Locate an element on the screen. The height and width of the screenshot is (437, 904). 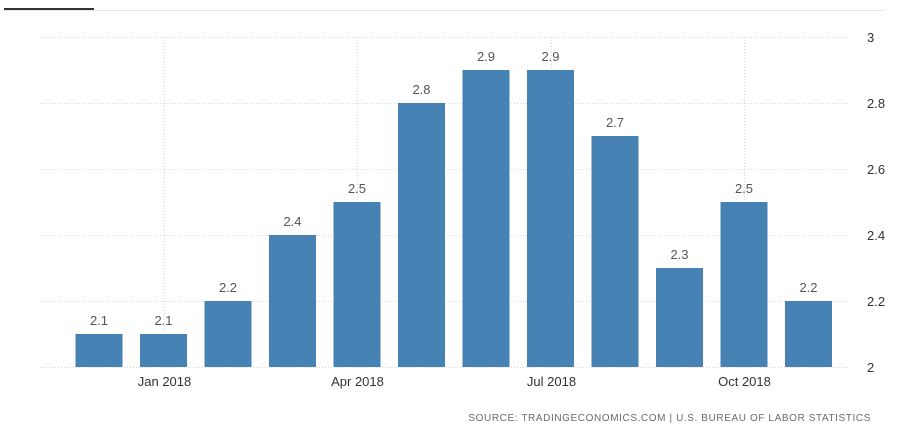
data-label: 2.7 is located at coordinates (615, 122).